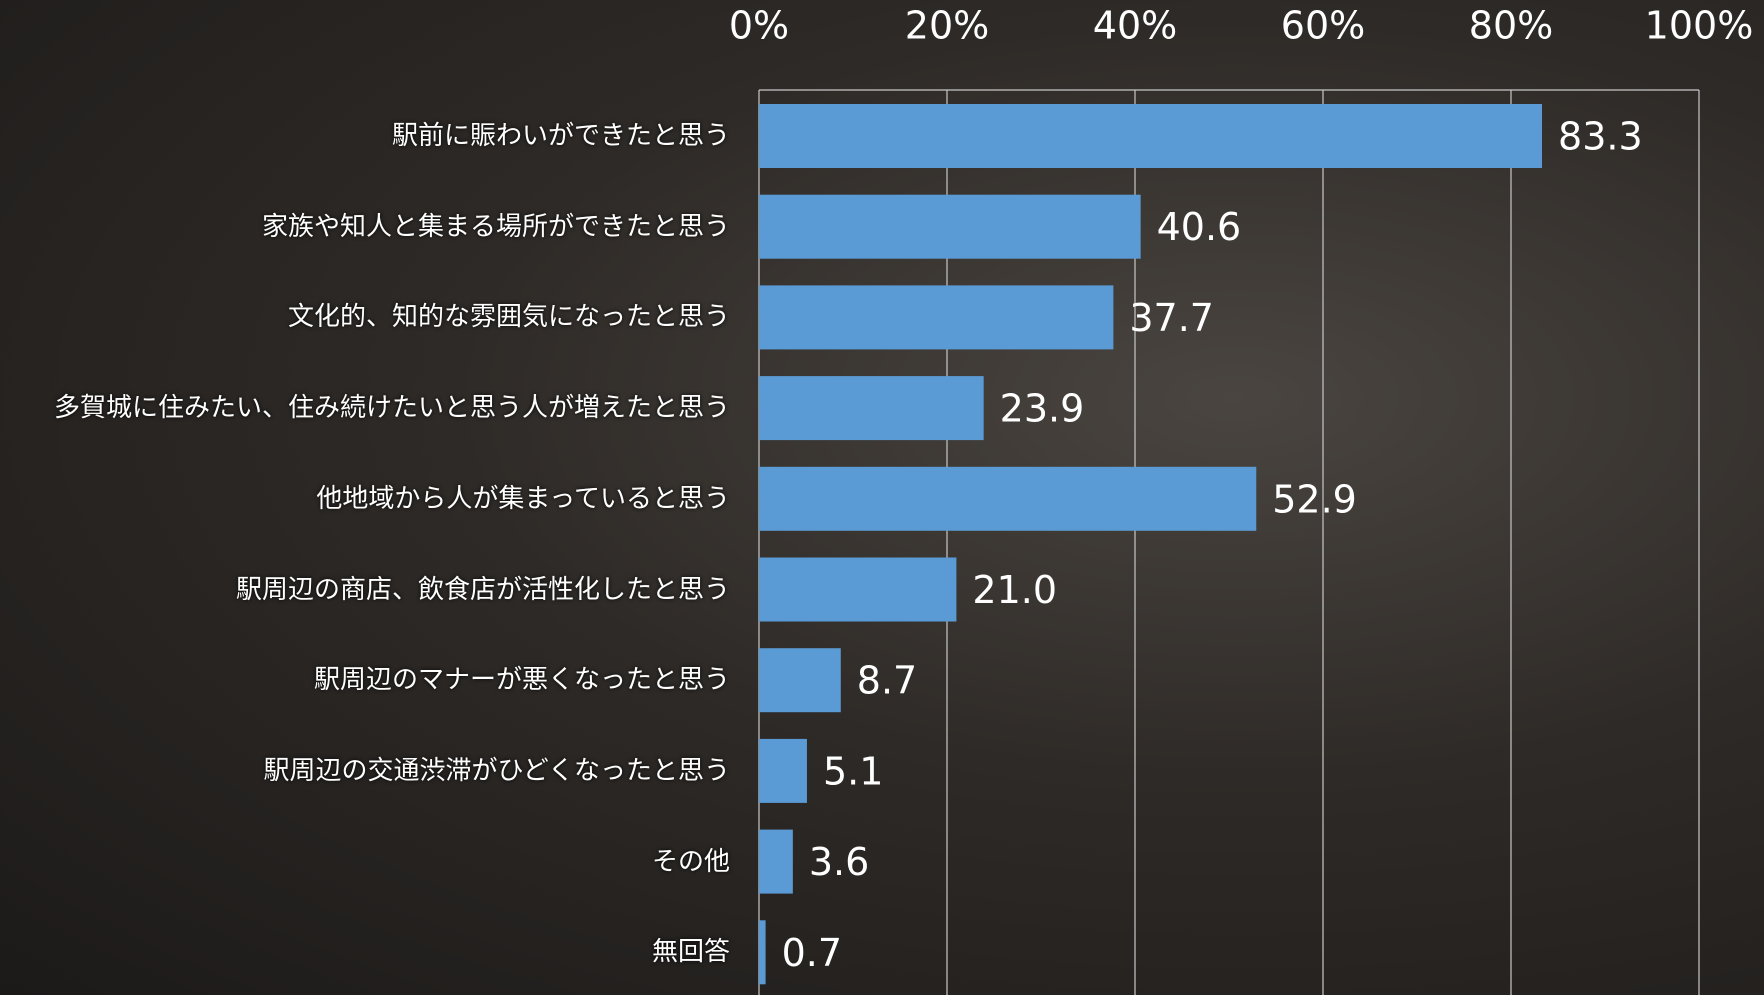 This screenshot has width=1764, height=995. Describe the element at coordinates (759, 26) in the screenshot. I see `x-tick-label: 0%` at that location.